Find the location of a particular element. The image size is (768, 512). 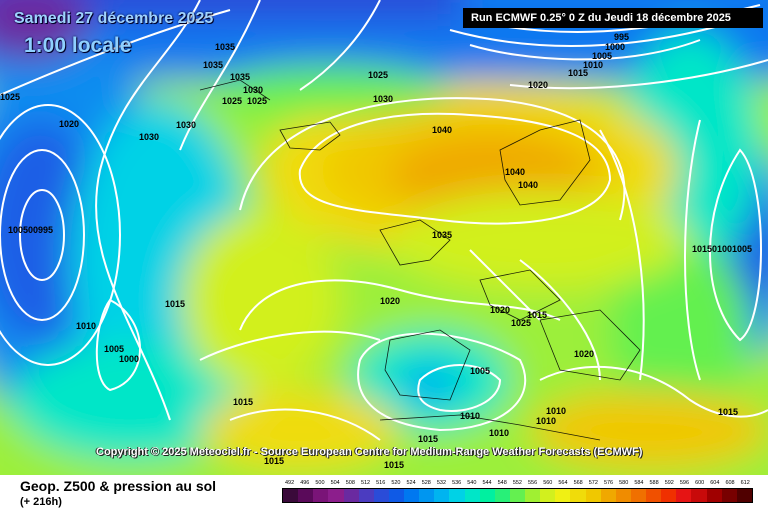

legend-value: 548 is located at coordinates (502, 483).